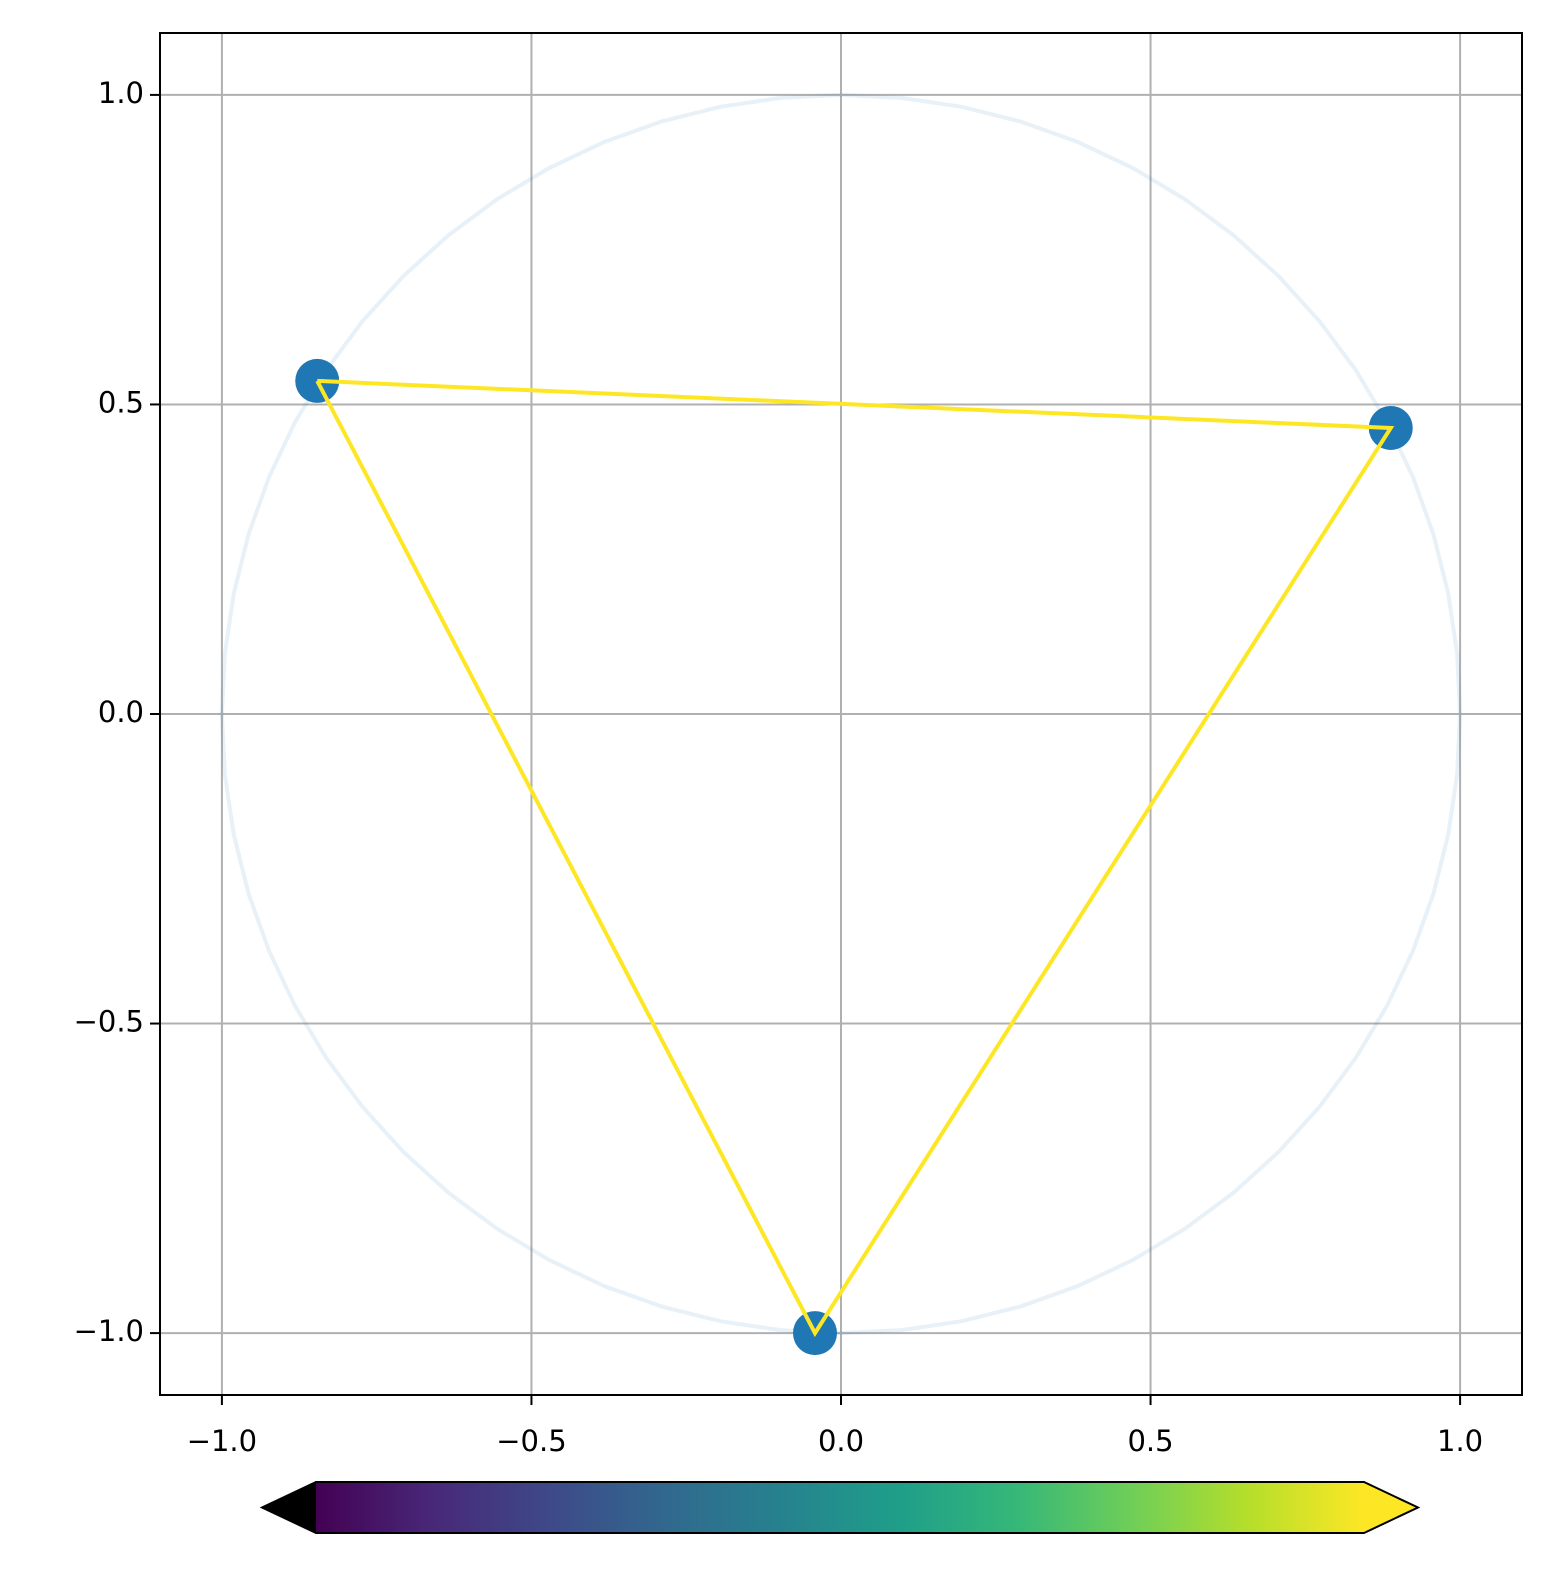 The image size is (1556, 1573). Describe the element at coordinates (109, 1022) in the screenshot. I see `y-tick-label: −0.5` at that location.